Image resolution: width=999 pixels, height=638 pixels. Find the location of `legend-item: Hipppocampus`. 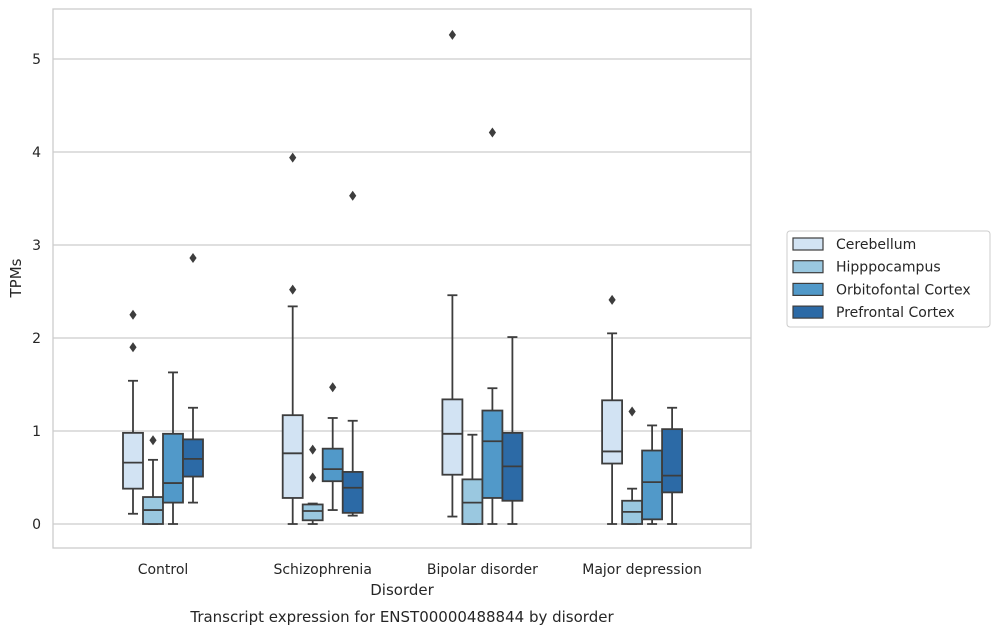

legend-item: Hipppocampus is located at coordinates (866, 268).